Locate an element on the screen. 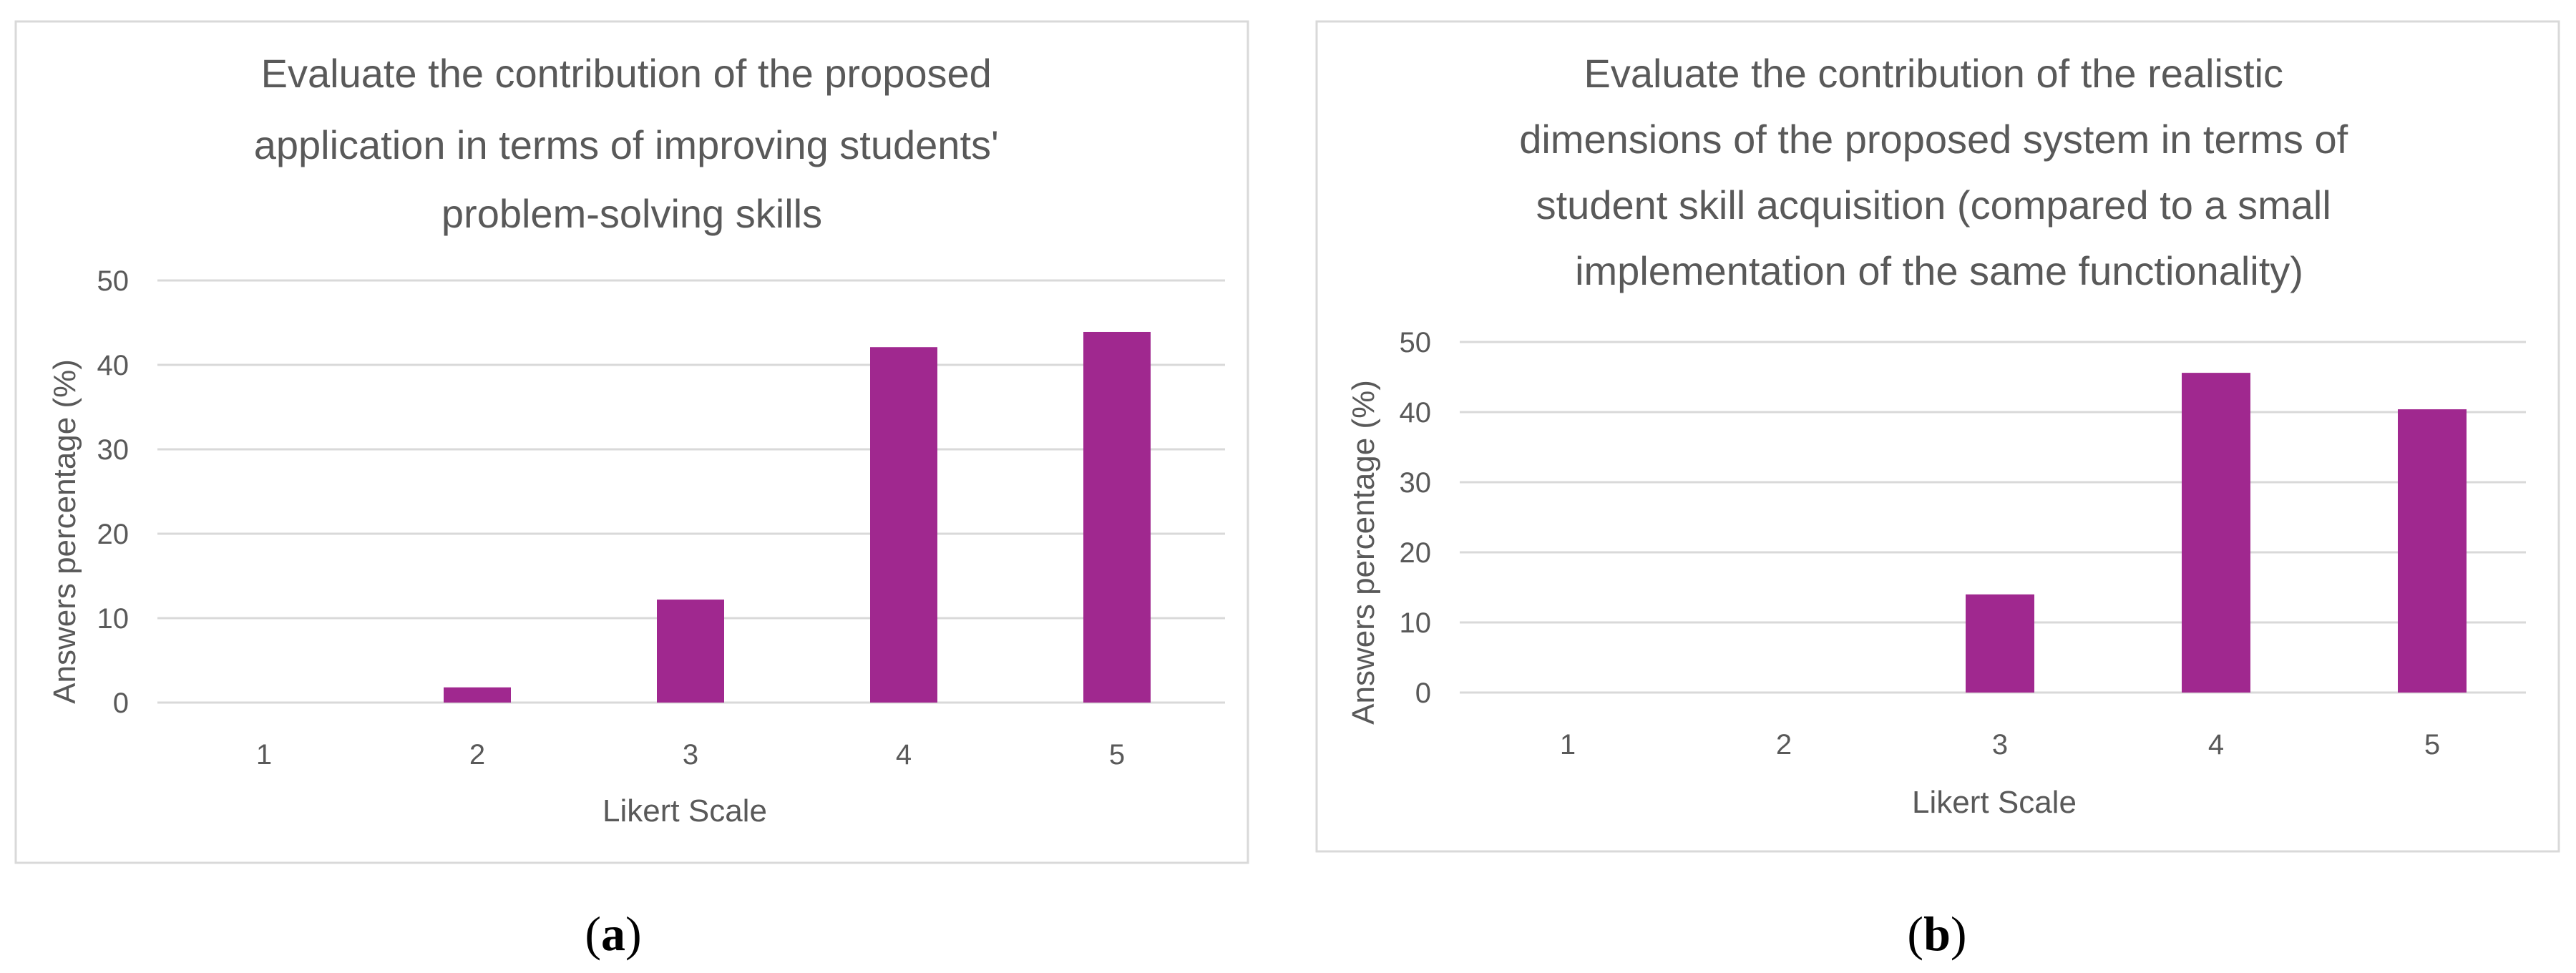 This screenshot has width=2576, height=973. chart-a-x-tick-labels: 1 2 3 4 5 is located at coordinates (690, 755).